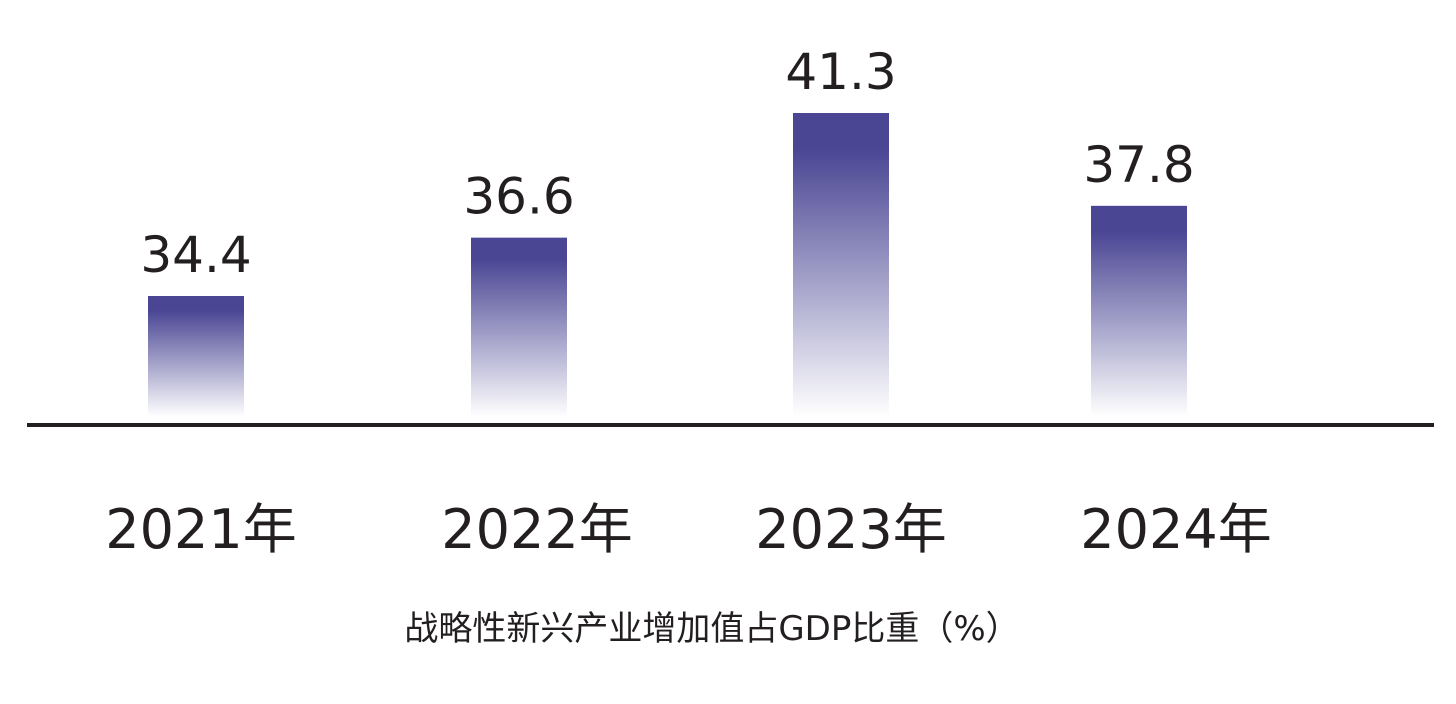 This screenshot has height=704, width=1456. What do you see at coordinates (711, 629) in the screenshot?
I see `chart-caption: 战略性新兴产业增加值占GDP比重（%）` at bounding box center [711, 629].